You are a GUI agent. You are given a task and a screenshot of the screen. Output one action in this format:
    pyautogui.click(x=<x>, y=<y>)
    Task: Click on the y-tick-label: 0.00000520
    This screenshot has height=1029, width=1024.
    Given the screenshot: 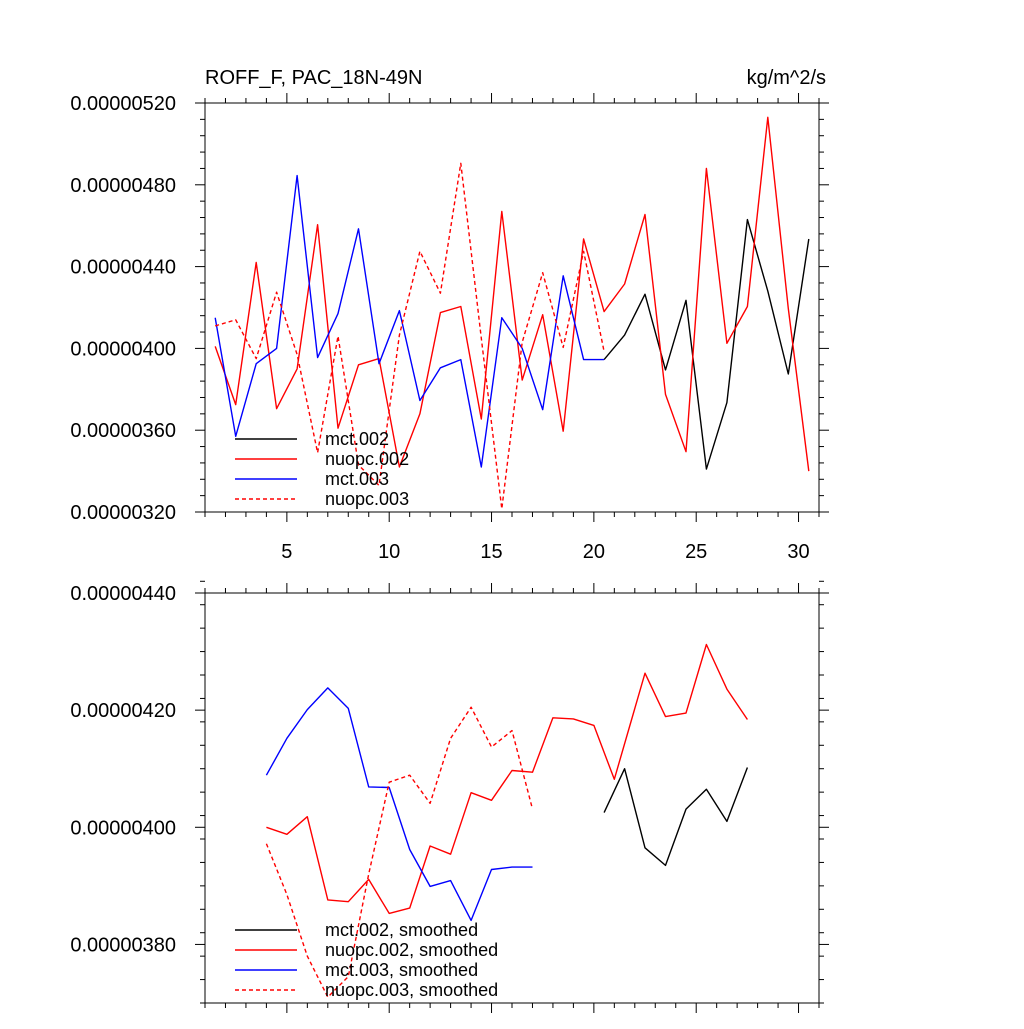 What is the action you would take?
    pyautogui.click(x=123, y=104)
    